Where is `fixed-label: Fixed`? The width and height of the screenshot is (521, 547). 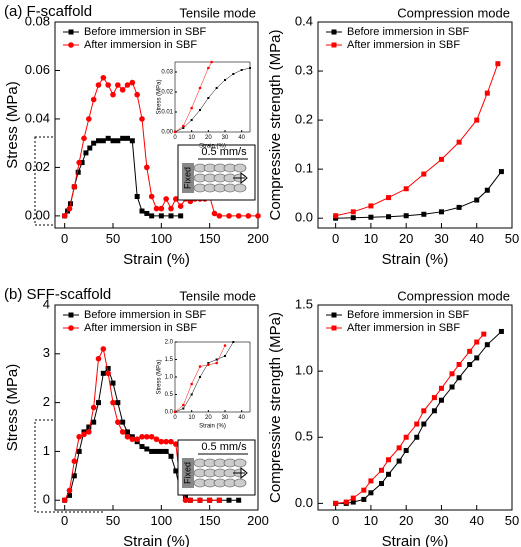 fixed-label: Fixed is located at coordinates (187, 473).